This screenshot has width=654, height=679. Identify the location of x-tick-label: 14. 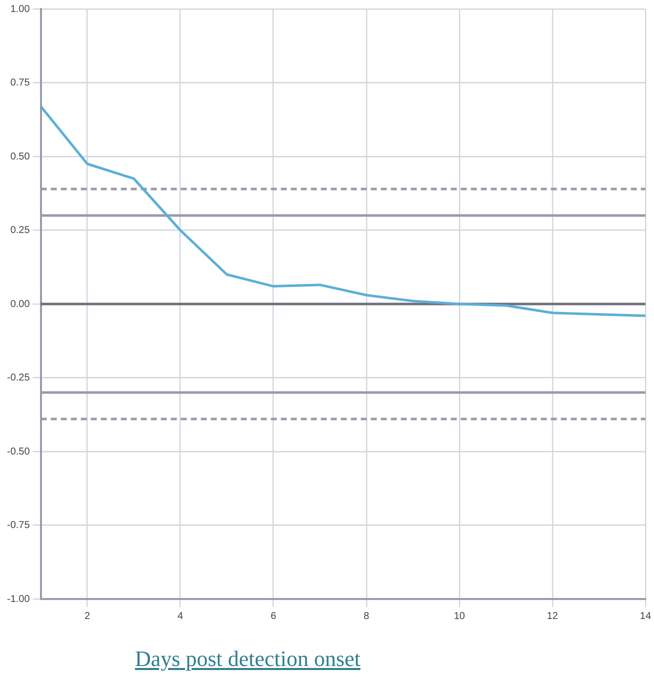
(646, 616).